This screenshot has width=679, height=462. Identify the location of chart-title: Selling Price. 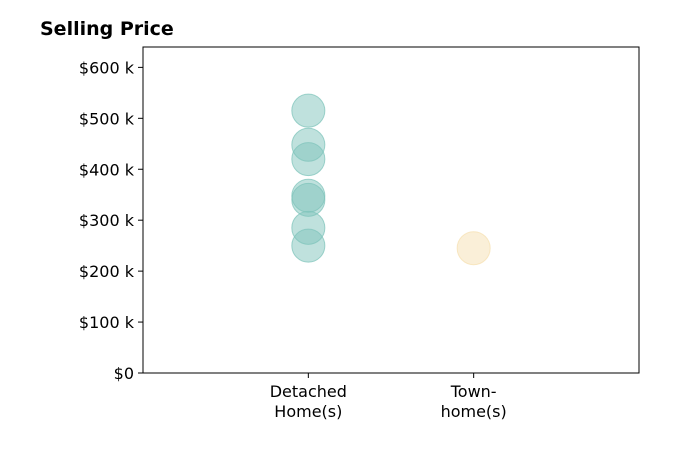
(107, 29).